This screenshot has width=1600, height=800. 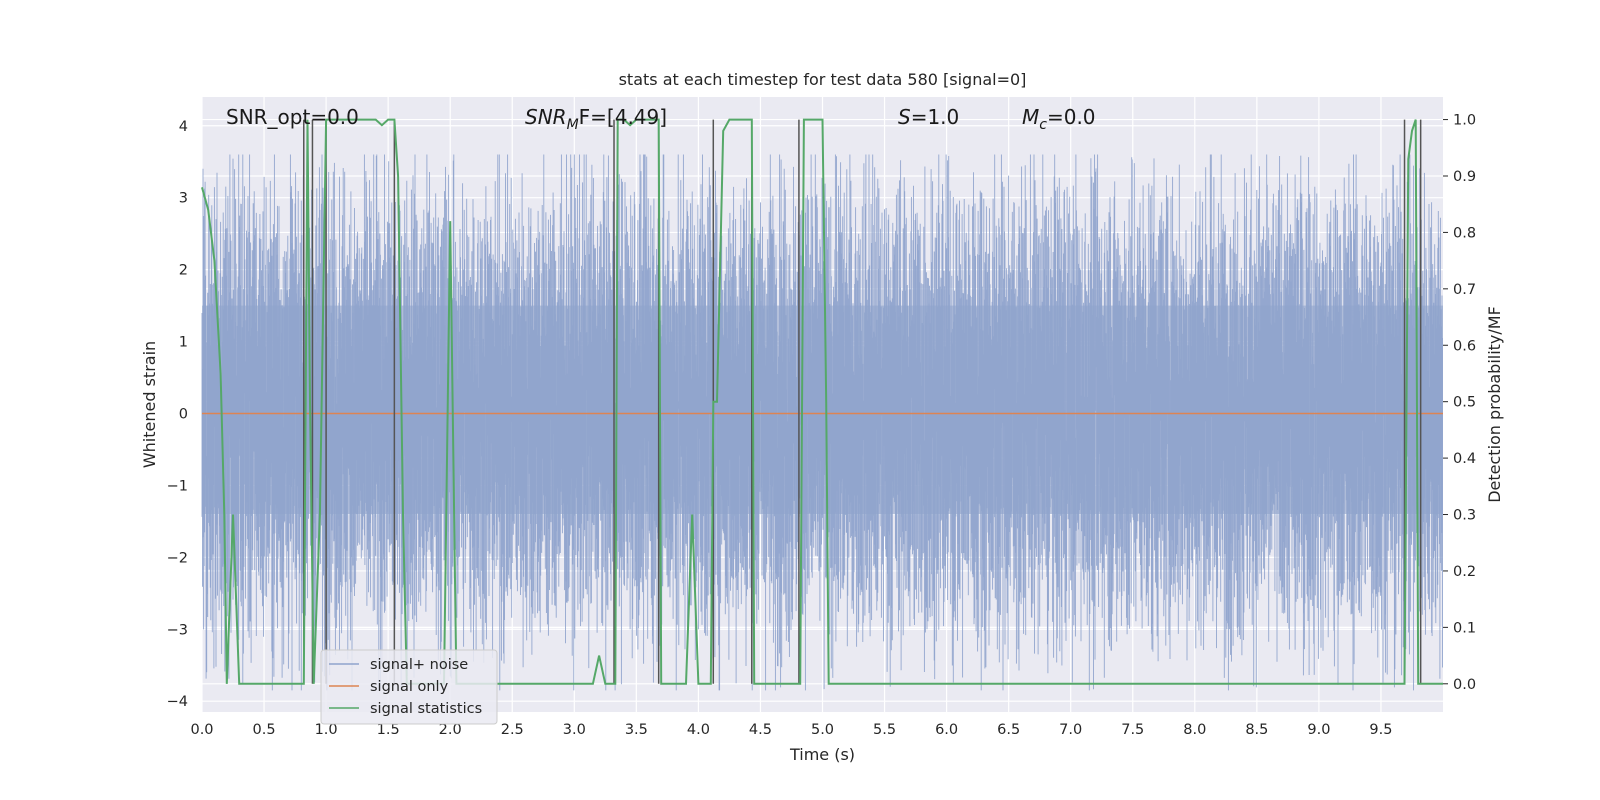 What do you see at coordinates (177, 414) in the screenshot?
I see `y-left-axis-ticks: −4 −3 −2 −1 0 1 2 3 4` at bounding box center [177, 414].